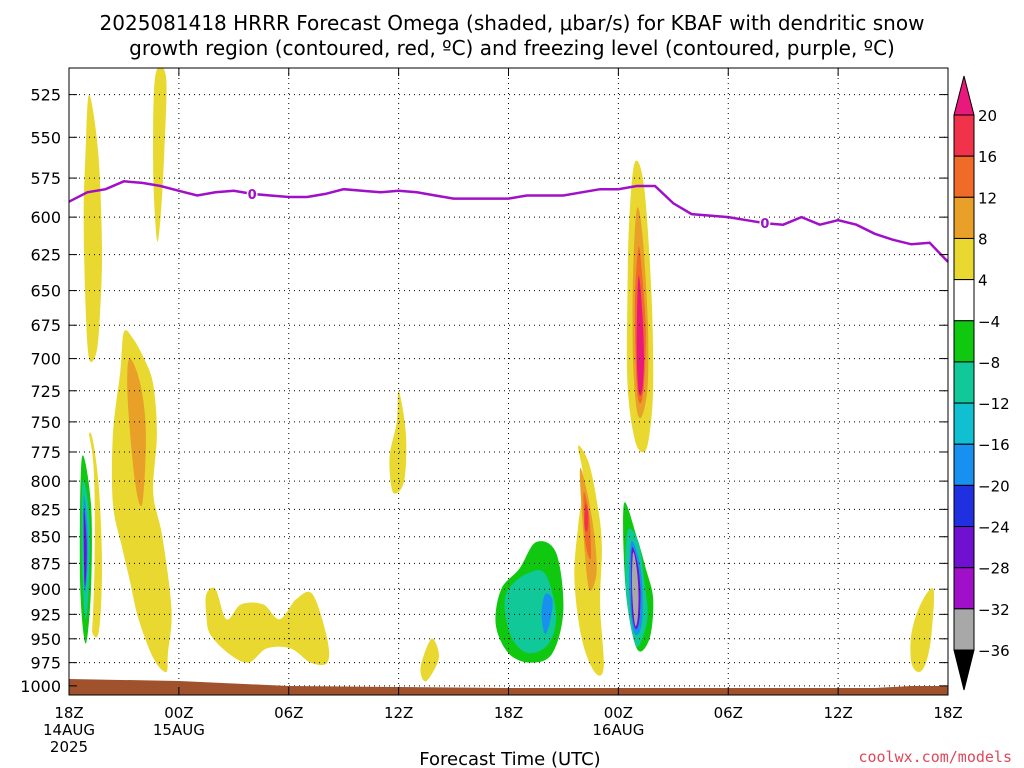 The image size is (1024, 768). I want to click on y-tick-label: 975, so click(45, 663).